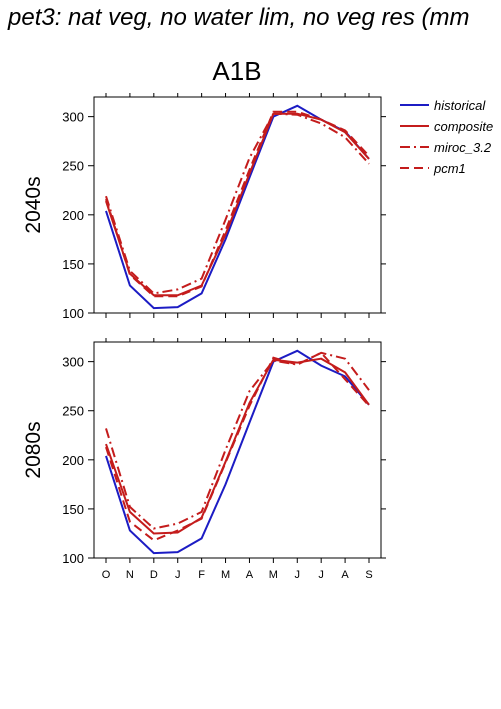  I want to click on legend-label-miroc_3.2: miroc_3.2, so click(463, 147).